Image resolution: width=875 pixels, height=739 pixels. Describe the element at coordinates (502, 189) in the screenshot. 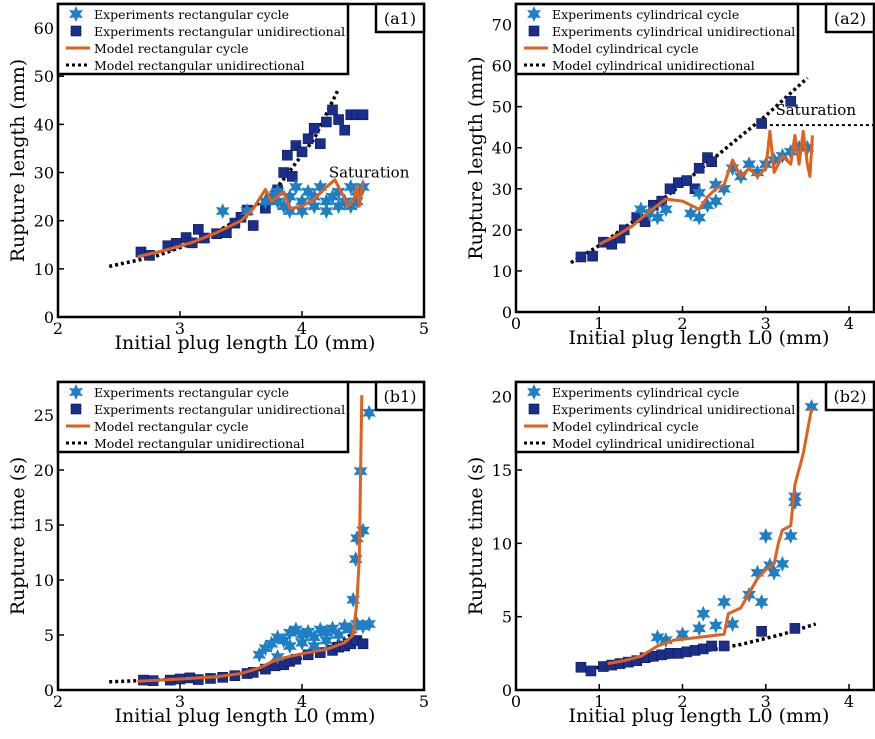

I see `y-tick-label: 30` at that location.